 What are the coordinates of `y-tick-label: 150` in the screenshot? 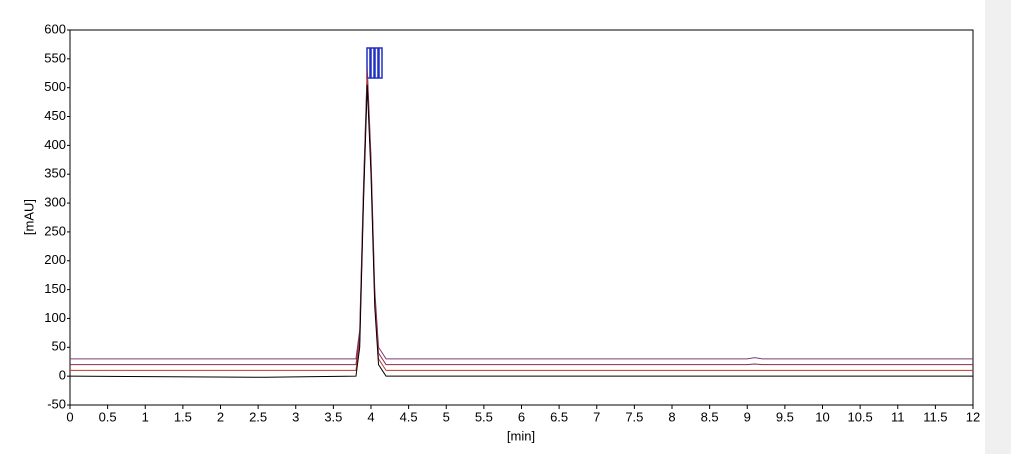 It's located at (55, 288).